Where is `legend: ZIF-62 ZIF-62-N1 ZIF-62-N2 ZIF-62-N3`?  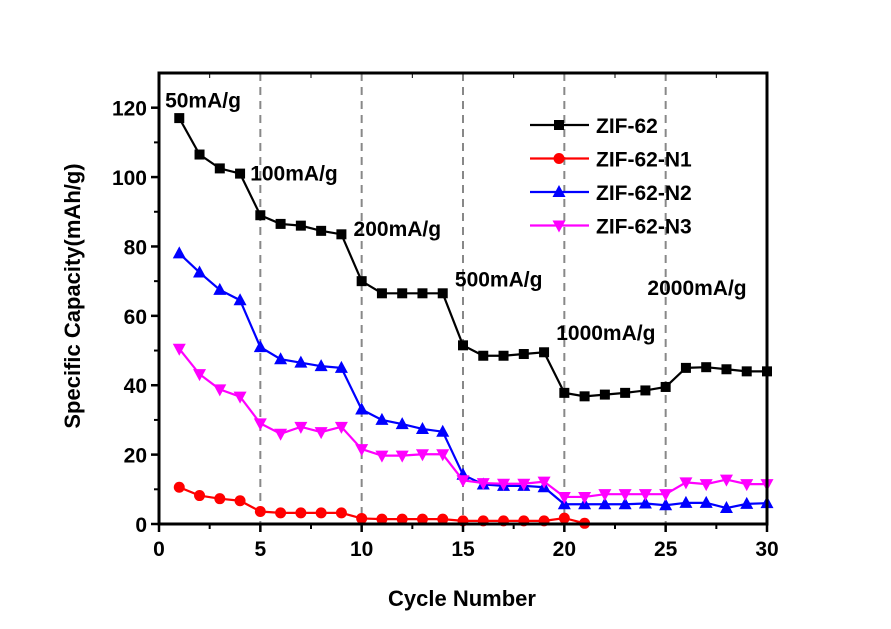
legend: ZIF-62 ZIF-62-N1 ZIF-62-N2 ZIF-62-N3 is located at coordinates (611, 177).